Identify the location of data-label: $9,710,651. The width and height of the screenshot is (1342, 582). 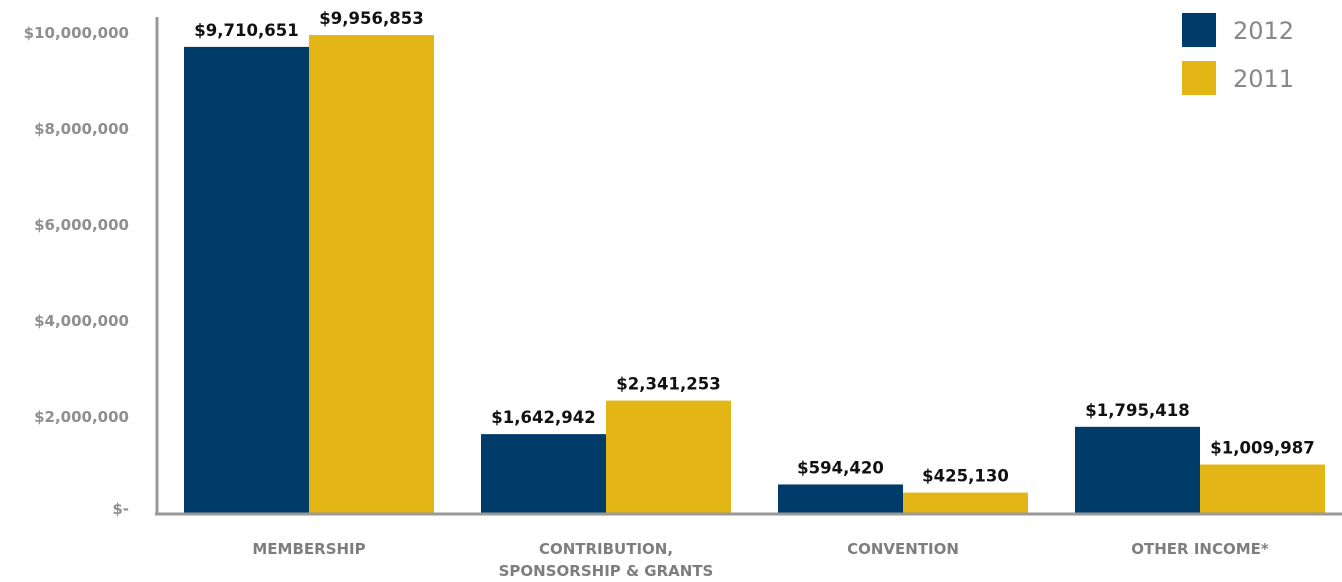
(246, 30).